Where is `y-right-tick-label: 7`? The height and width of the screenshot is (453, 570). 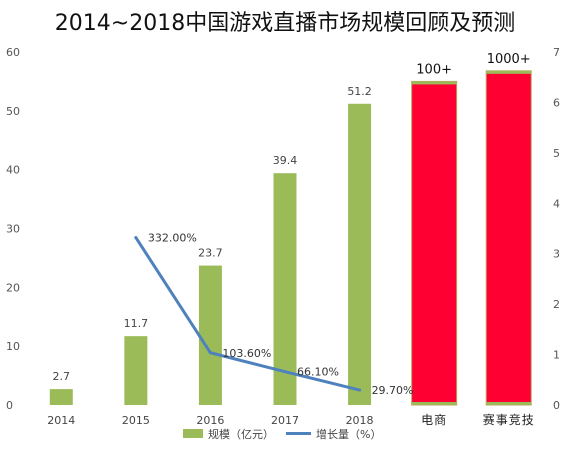 y-right-tick-label: 7 is located at coordinates (556, 52).